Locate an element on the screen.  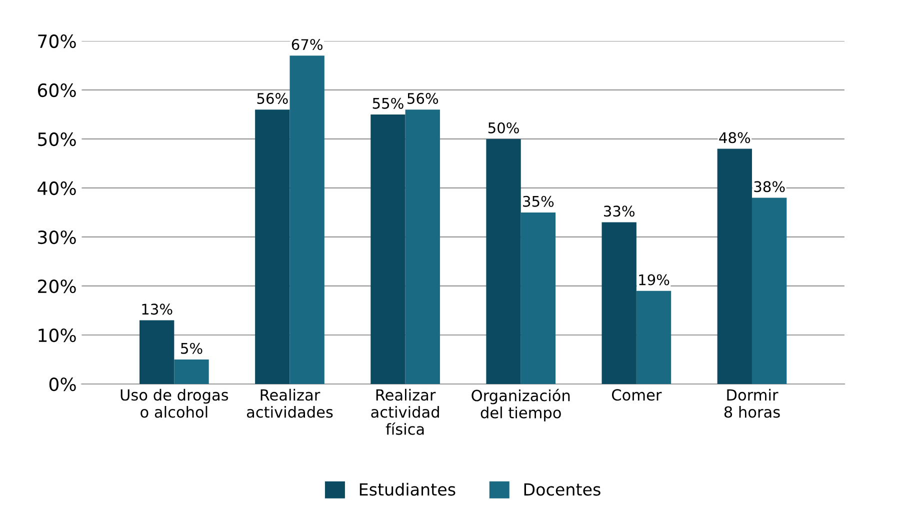
data-label: 5% is located at coordinates (191, 348).